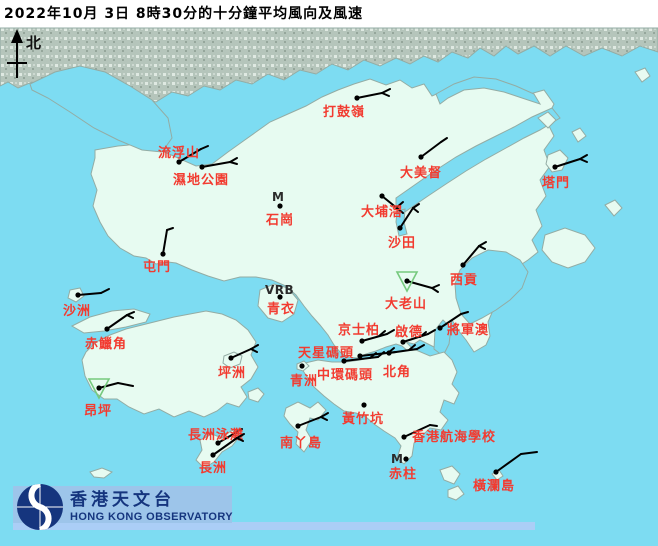 This screenshot has height=546, width=658. I want to click on station-label: 流浮山, so click(179, 153).